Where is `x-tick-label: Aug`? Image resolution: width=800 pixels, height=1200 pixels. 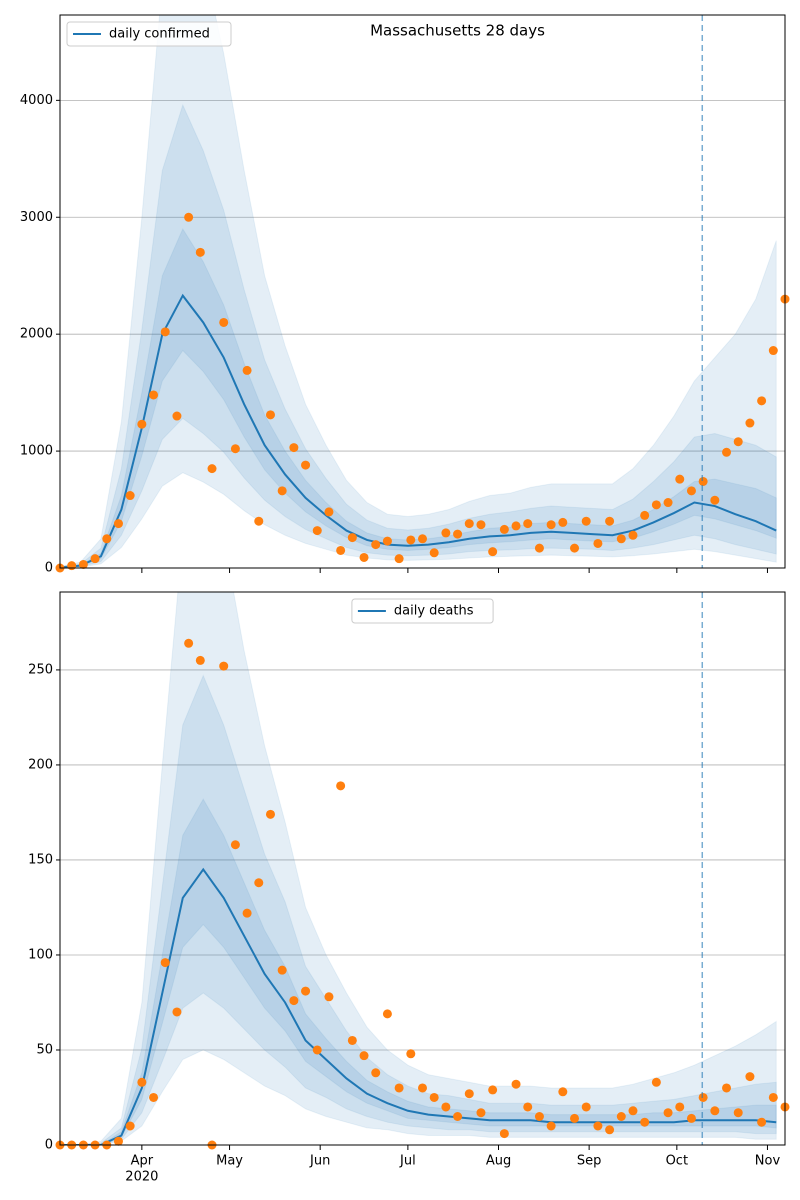
x-tick-label: Aug is located at coordinates (498, 1161).